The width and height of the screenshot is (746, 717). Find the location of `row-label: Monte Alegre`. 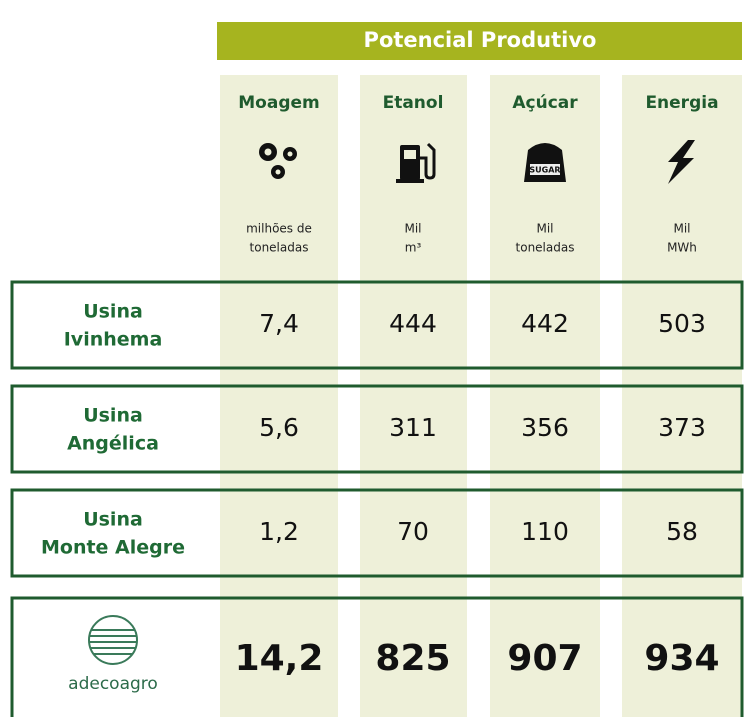

row-label: Monte Alegre is located at coordinates (113, 548).